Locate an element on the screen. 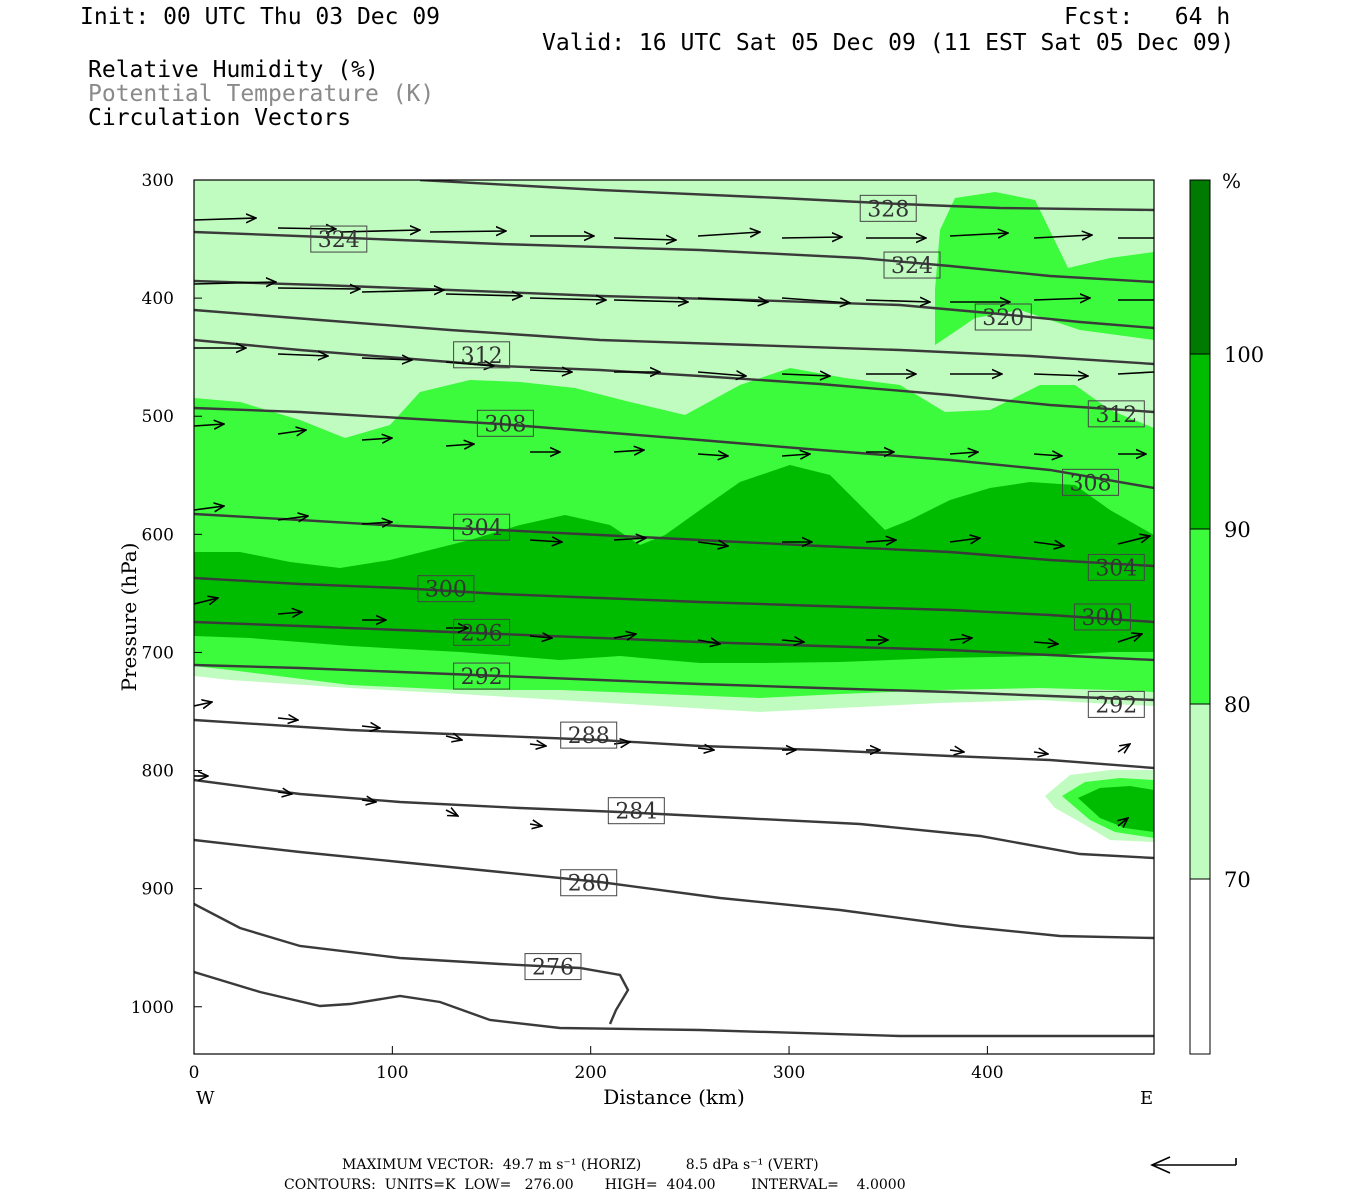 The image size is (1350, 1200). theta-label-296: 296 is located at coordinates (482, 632).